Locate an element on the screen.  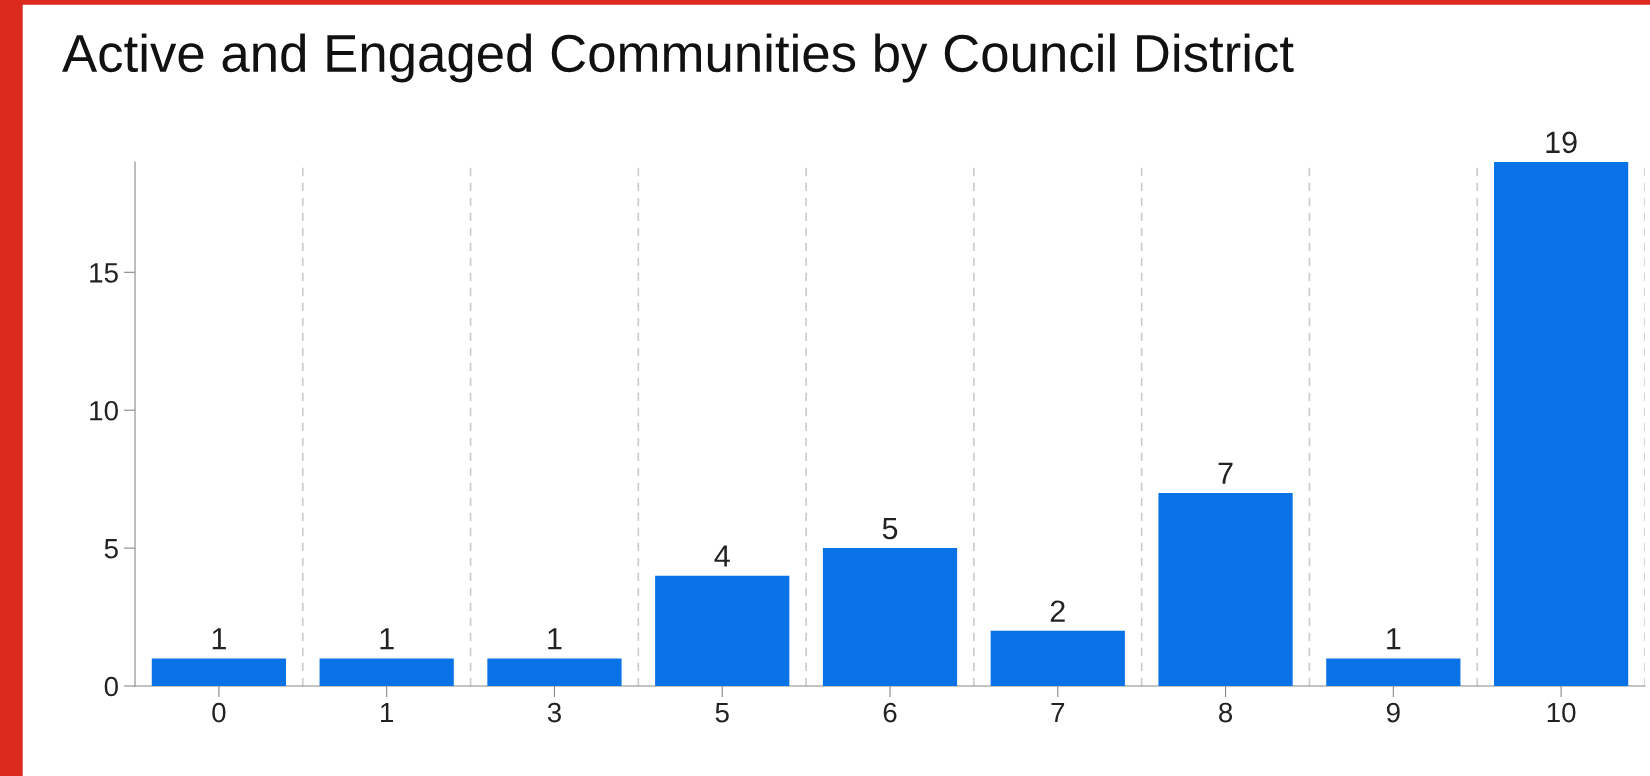
data-label: 7 is located at coordinates (1225, 473).